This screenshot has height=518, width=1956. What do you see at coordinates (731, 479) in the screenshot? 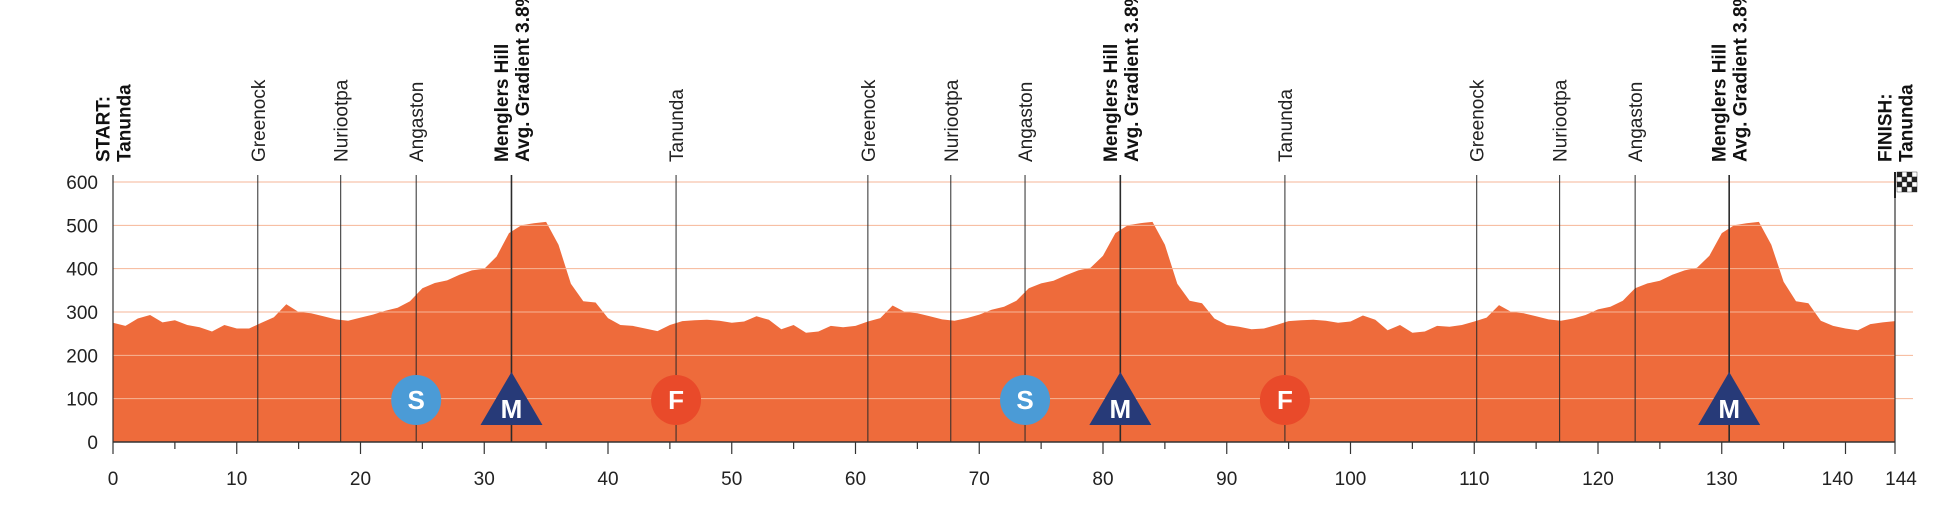
I see `x-tick-label-50: 50` at bounding box center [731, 479].